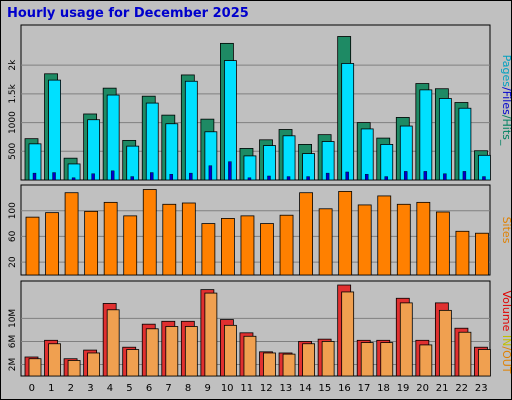 This screenshot has height=400, width=512. What do you see at coordinates (149, 388) in the screenshot?
I see `x-tick-label: 6` at bounding box center [149, 388].